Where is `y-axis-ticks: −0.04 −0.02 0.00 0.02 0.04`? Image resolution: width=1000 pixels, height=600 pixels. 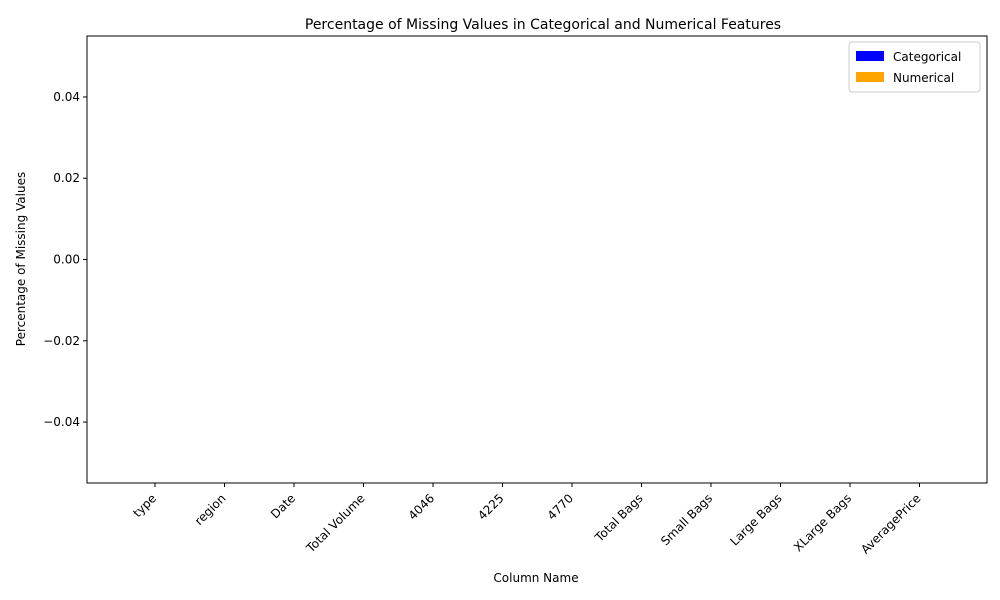 y-axis-ticks: −0.04 −0.02 0.00 0.02 0.04 is located at coordinates (65, 259).